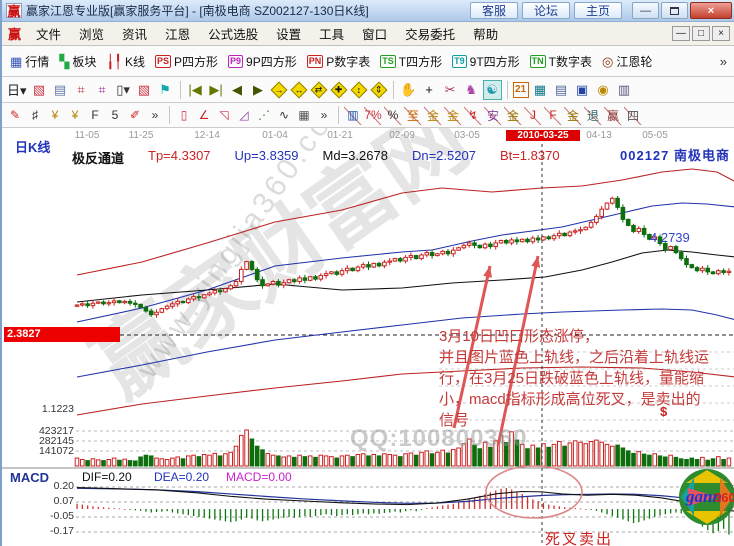  I want to click on calendar-icon: 21, so click(520, 89).